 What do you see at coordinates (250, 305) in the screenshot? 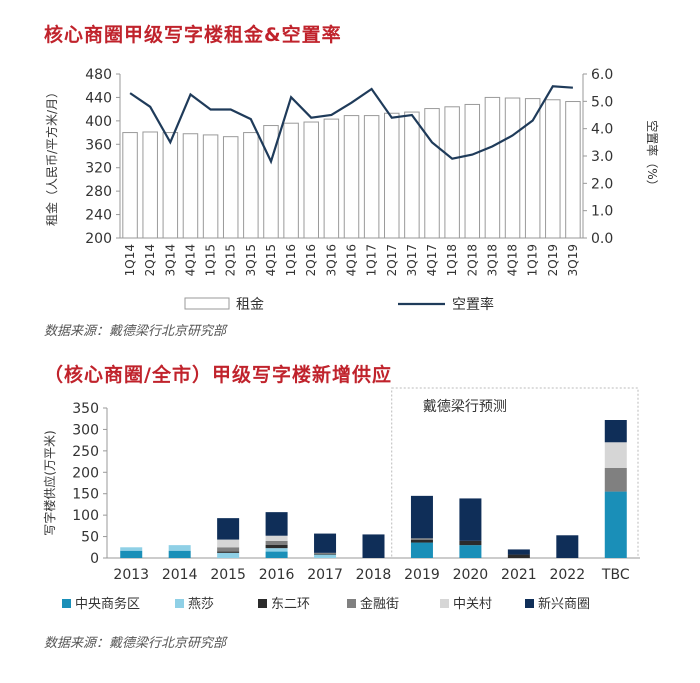
I see `legend-rent-label: 租金` at bounding box center [250, 305].